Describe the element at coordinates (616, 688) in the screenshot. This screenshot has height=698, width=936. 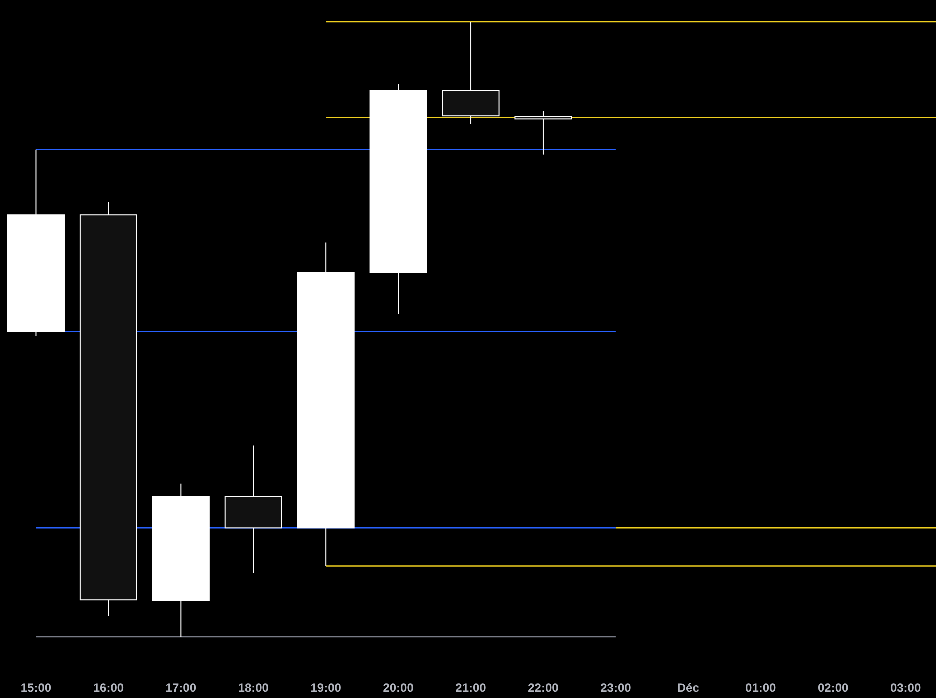
I see `x-tick-label: 23:00` at that location.